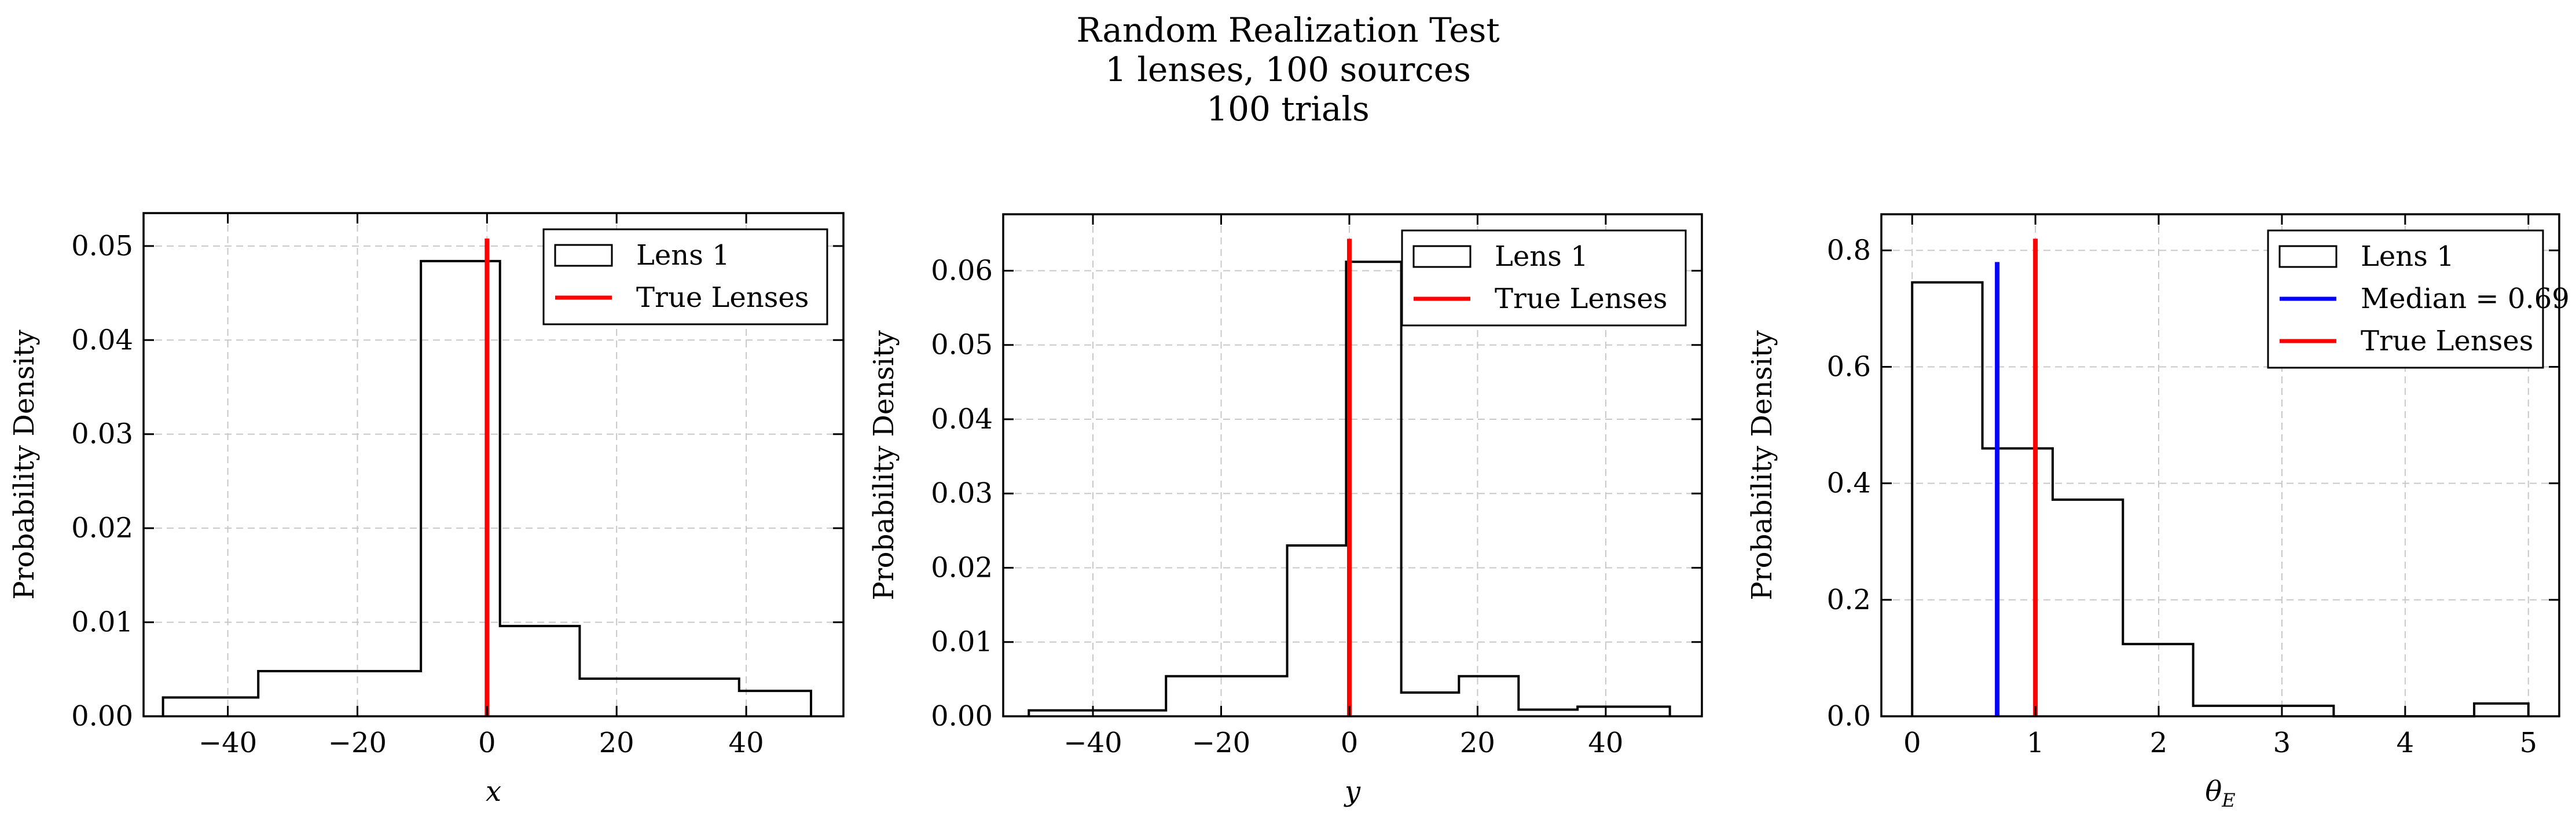 The height and width of the screenshot is (824, 2576). Describe the element at coordinates (1849, 250) in the screenshot. I see `y-tick-label: 0.8` at that location.